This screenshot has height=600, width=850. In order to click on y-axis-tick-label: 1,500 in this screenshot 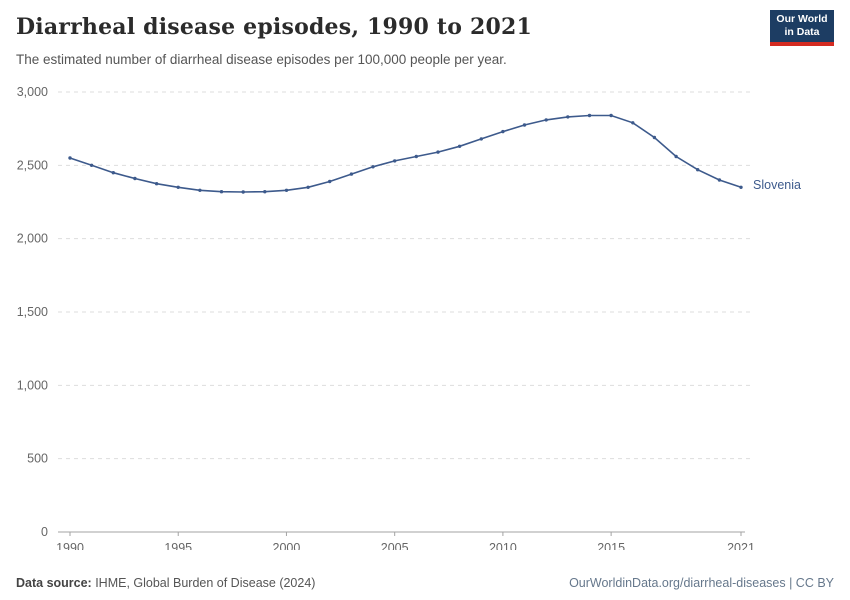, I will do `click(32, 312)`.